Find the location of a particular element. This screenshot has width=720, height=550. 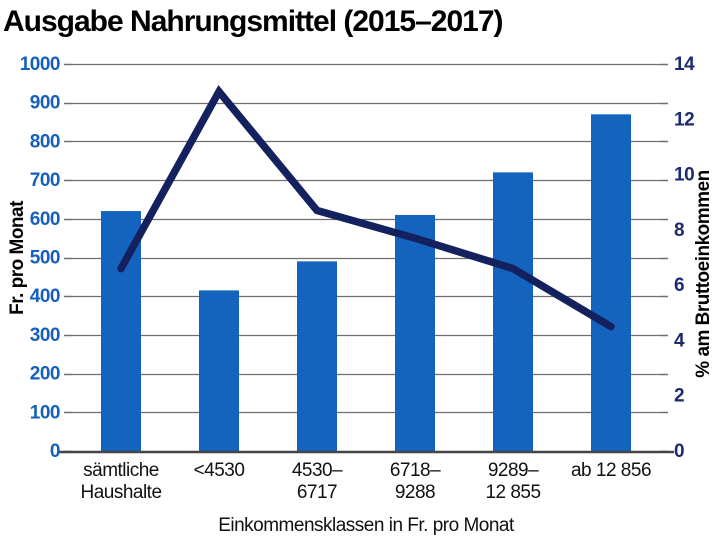

bar-ab 12 856 is located at coordinates (611, 282).